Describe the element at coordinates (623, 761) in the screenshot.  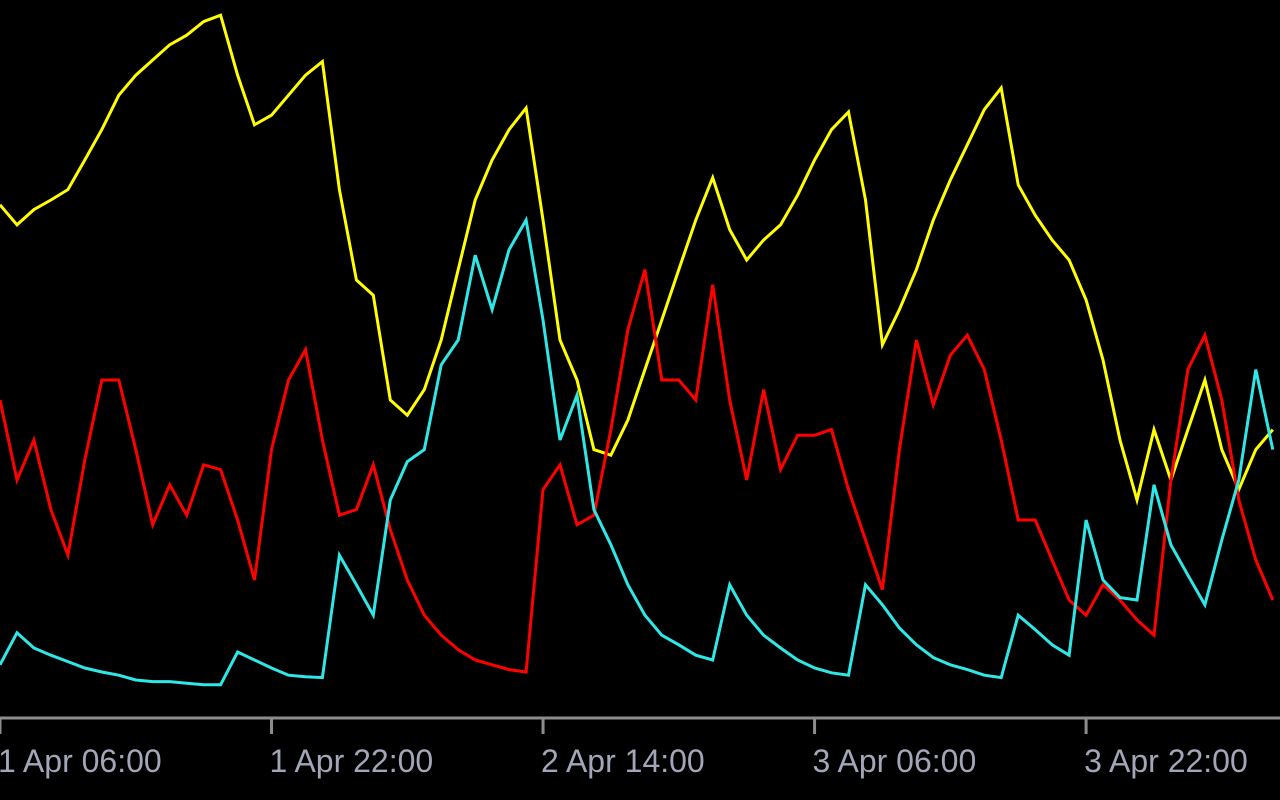
I see `x-tick-label: 2 Apr 14:00` at that location.